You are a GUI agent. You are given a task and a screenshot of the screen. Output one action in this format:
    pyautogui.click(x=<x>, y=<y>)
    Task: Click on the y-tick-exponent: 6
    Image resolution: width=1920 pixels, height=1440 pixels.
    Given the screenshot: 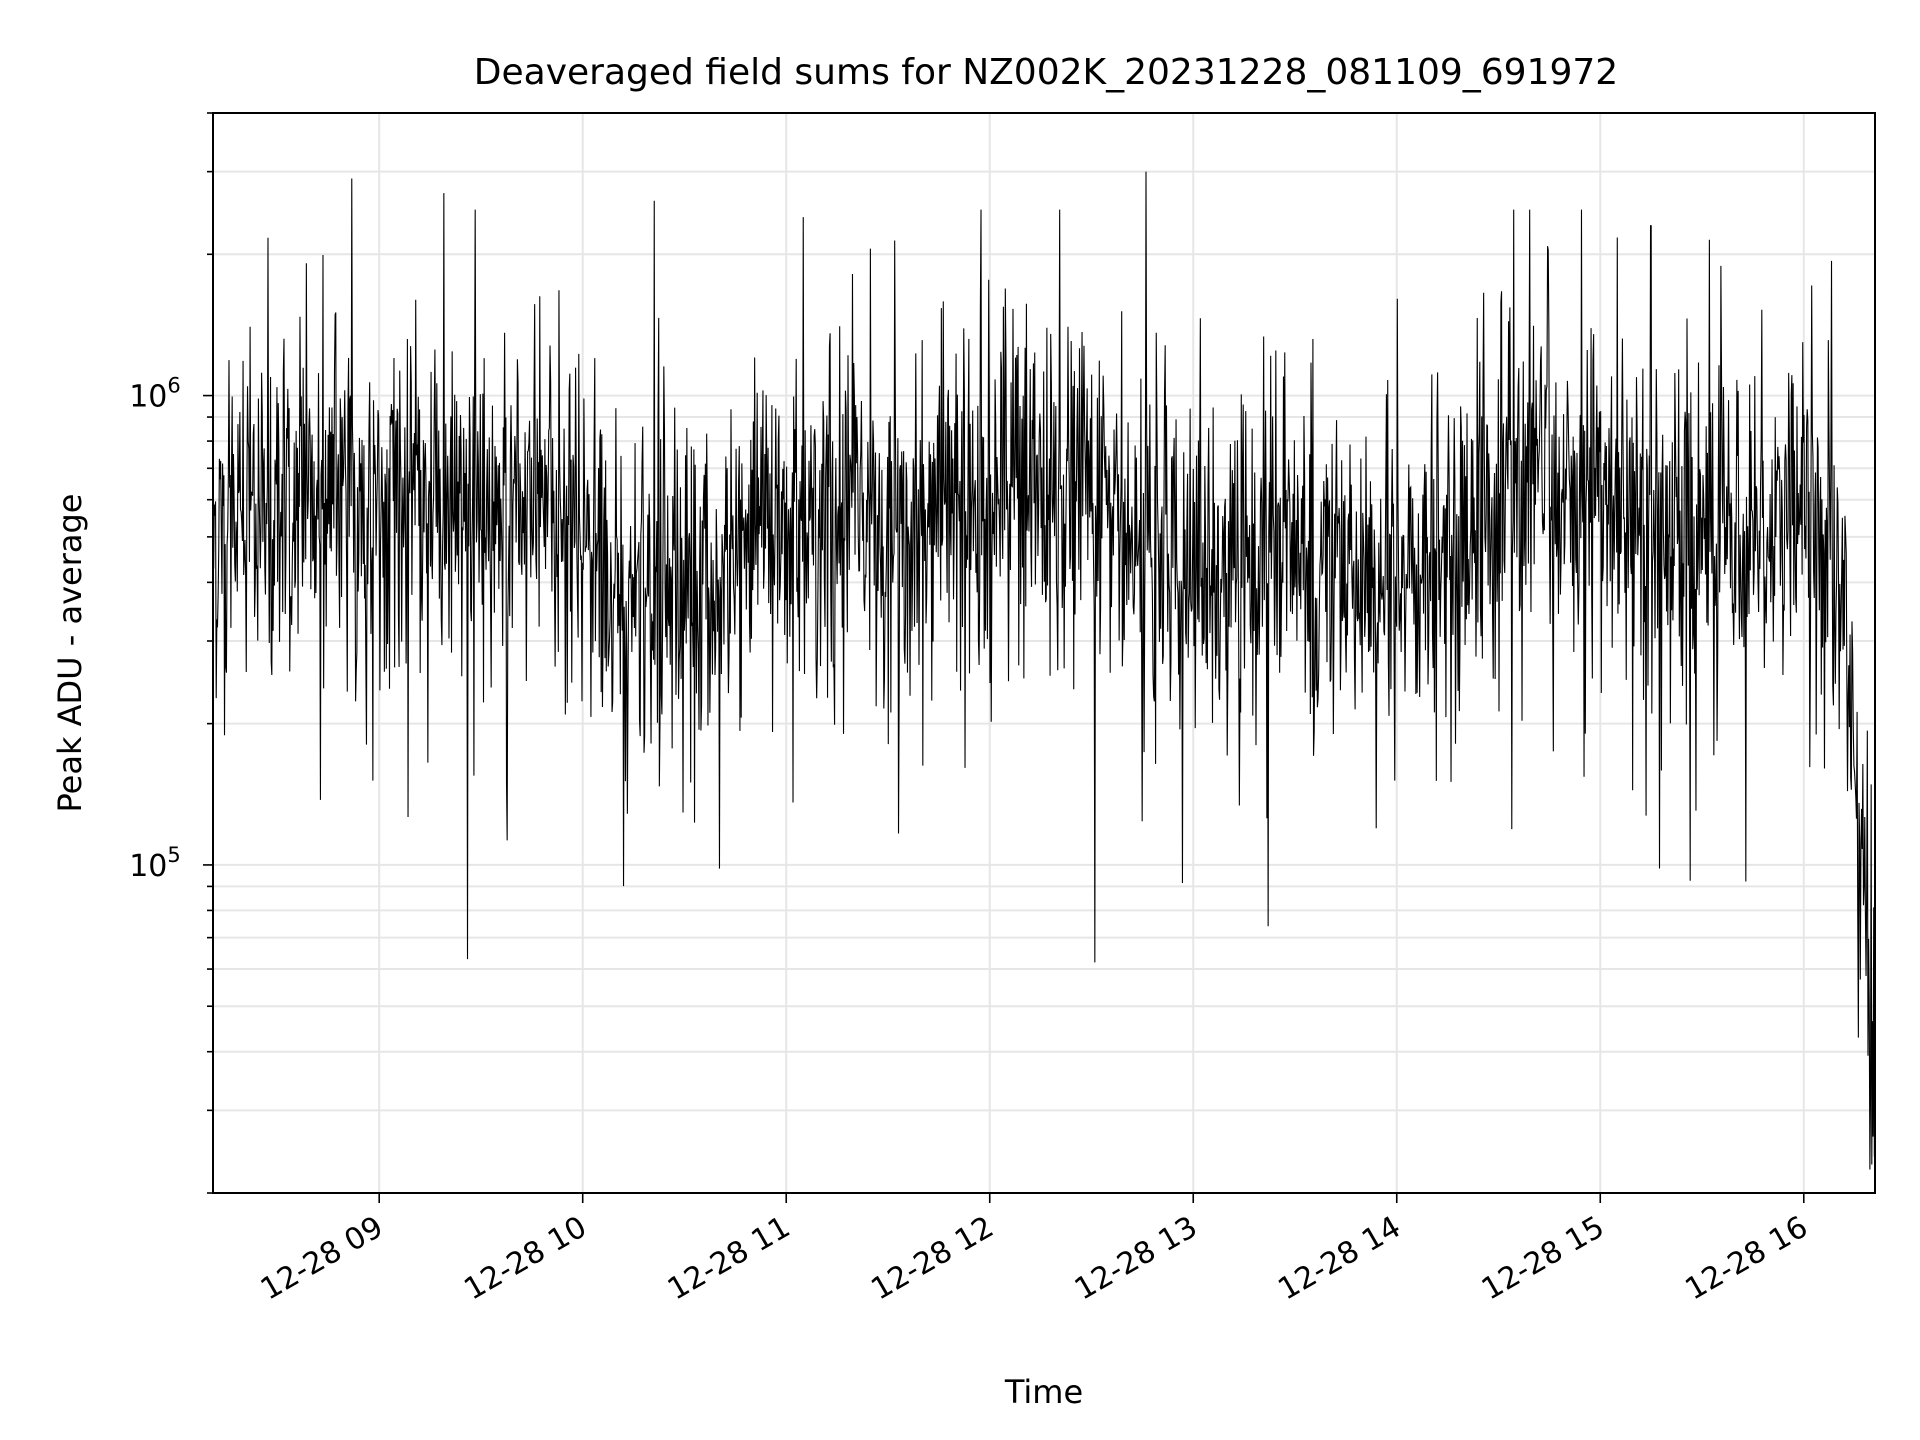 What is the action you would take?
    pyautogui.click(x=173, y=386)
    